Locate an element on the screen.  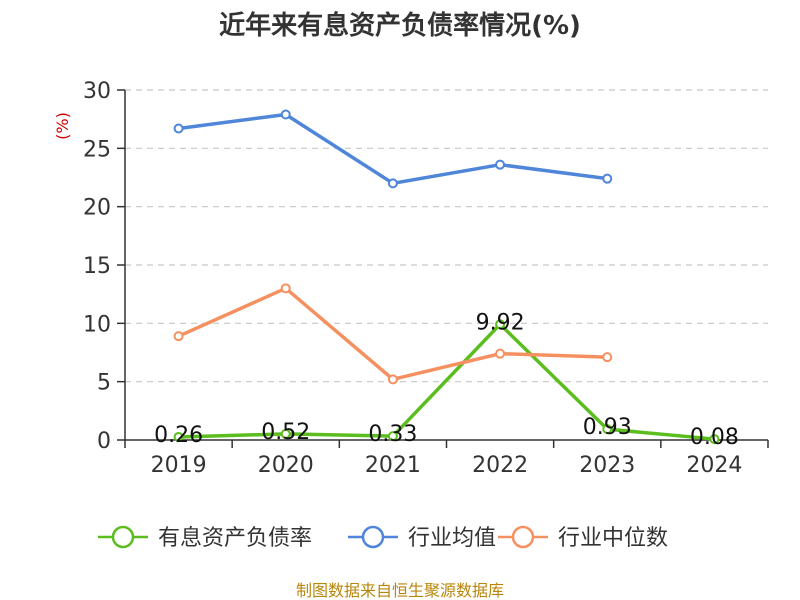
series-0-point-2022 is located at coordinates (500, 324).